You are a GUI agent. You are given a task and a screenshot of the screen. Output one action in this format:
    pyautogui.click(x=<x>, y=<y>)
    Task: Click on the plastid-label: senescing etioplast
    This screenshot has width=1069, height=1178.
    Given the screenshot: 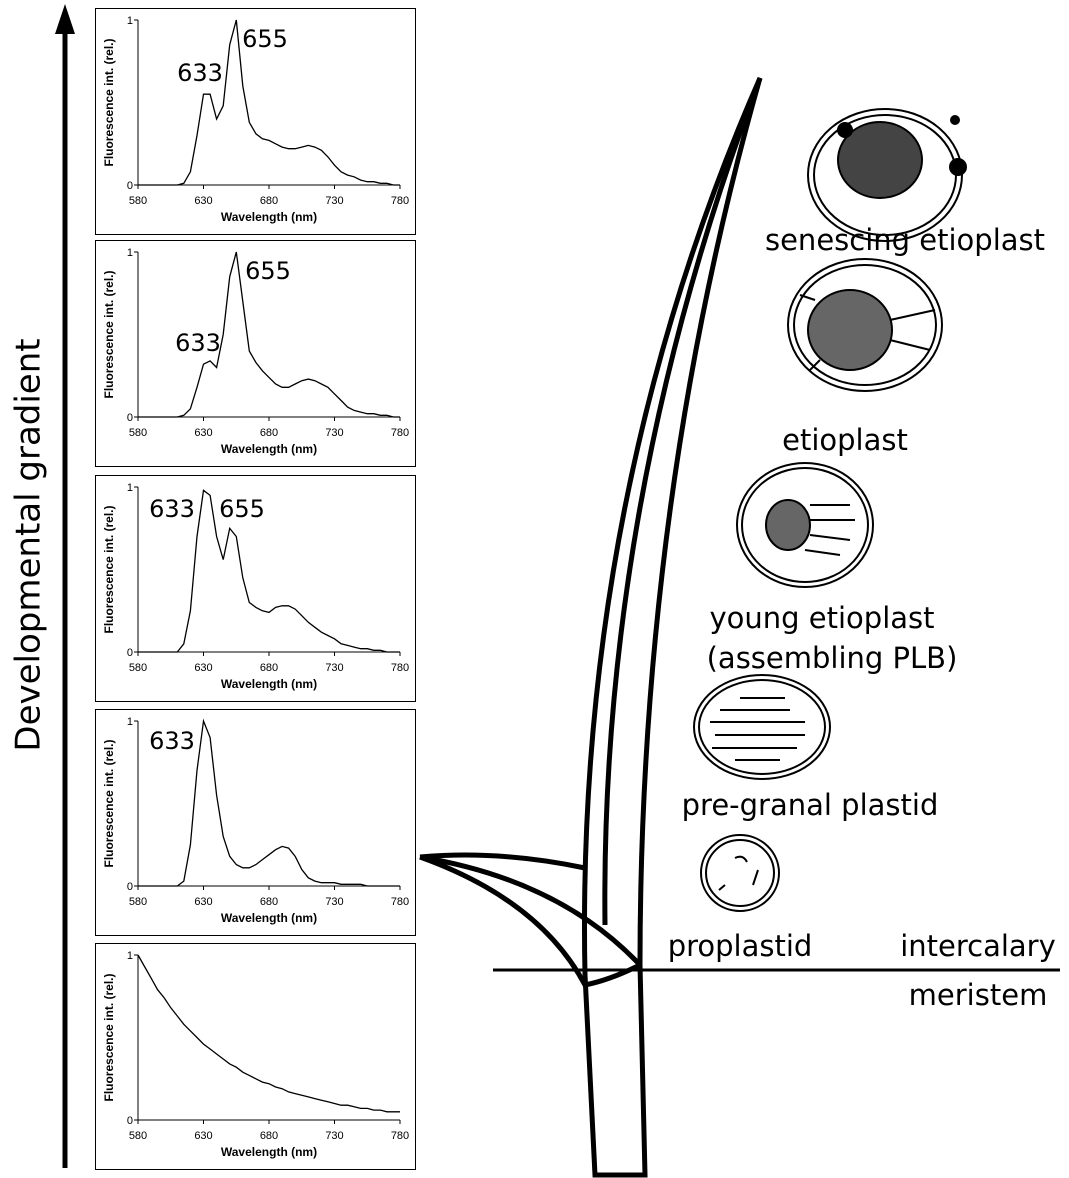 What is the action you would take?
    pyautogui.click(x=905, y=240)
    